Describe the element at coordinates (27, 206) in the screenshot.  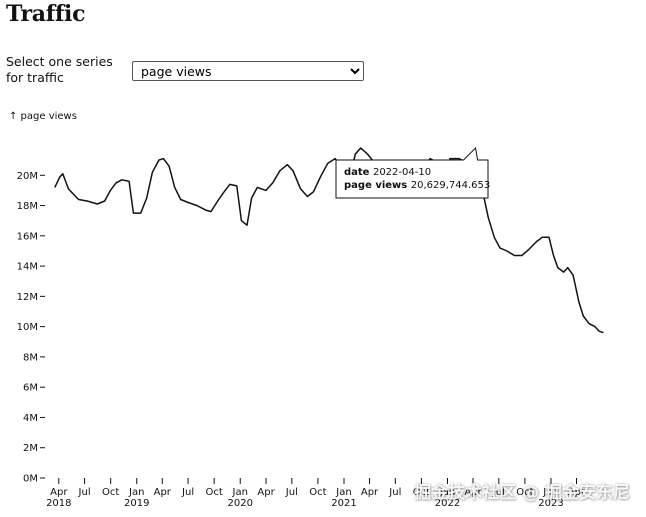
I see `y-tick-label: 18M` at that location.